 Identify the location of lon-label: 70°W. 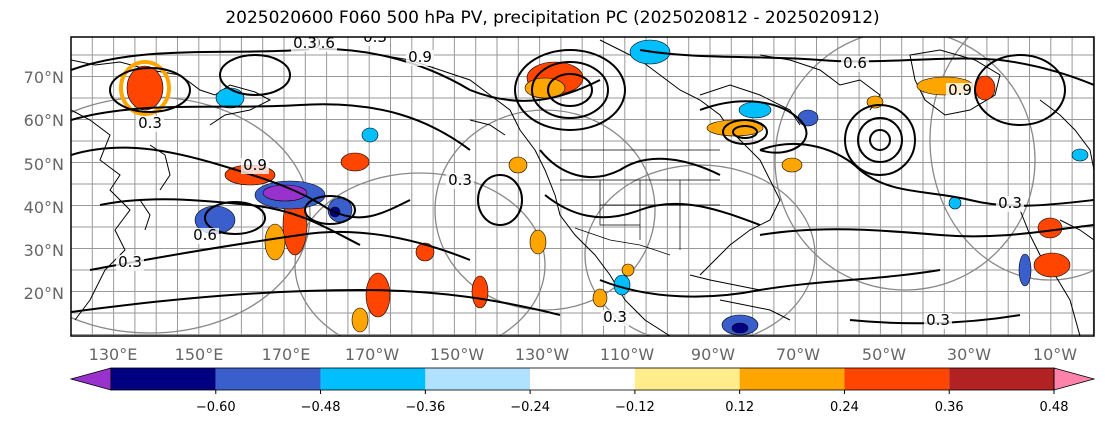
(798, 354).